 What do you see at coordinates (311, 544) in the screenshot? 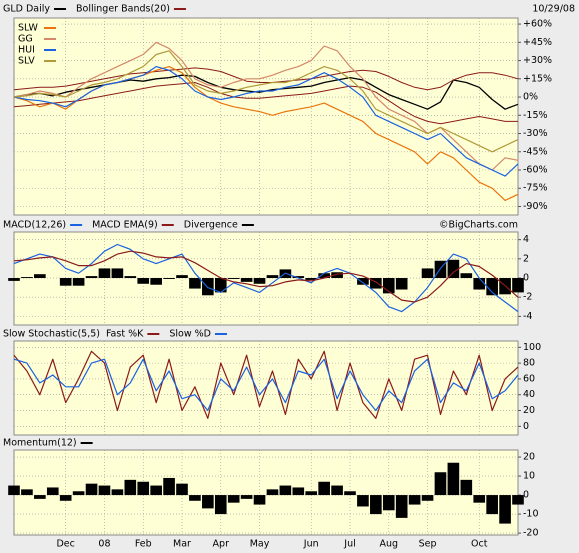
I see `x-tick-label: Jun` at bounding box center [311, 544].